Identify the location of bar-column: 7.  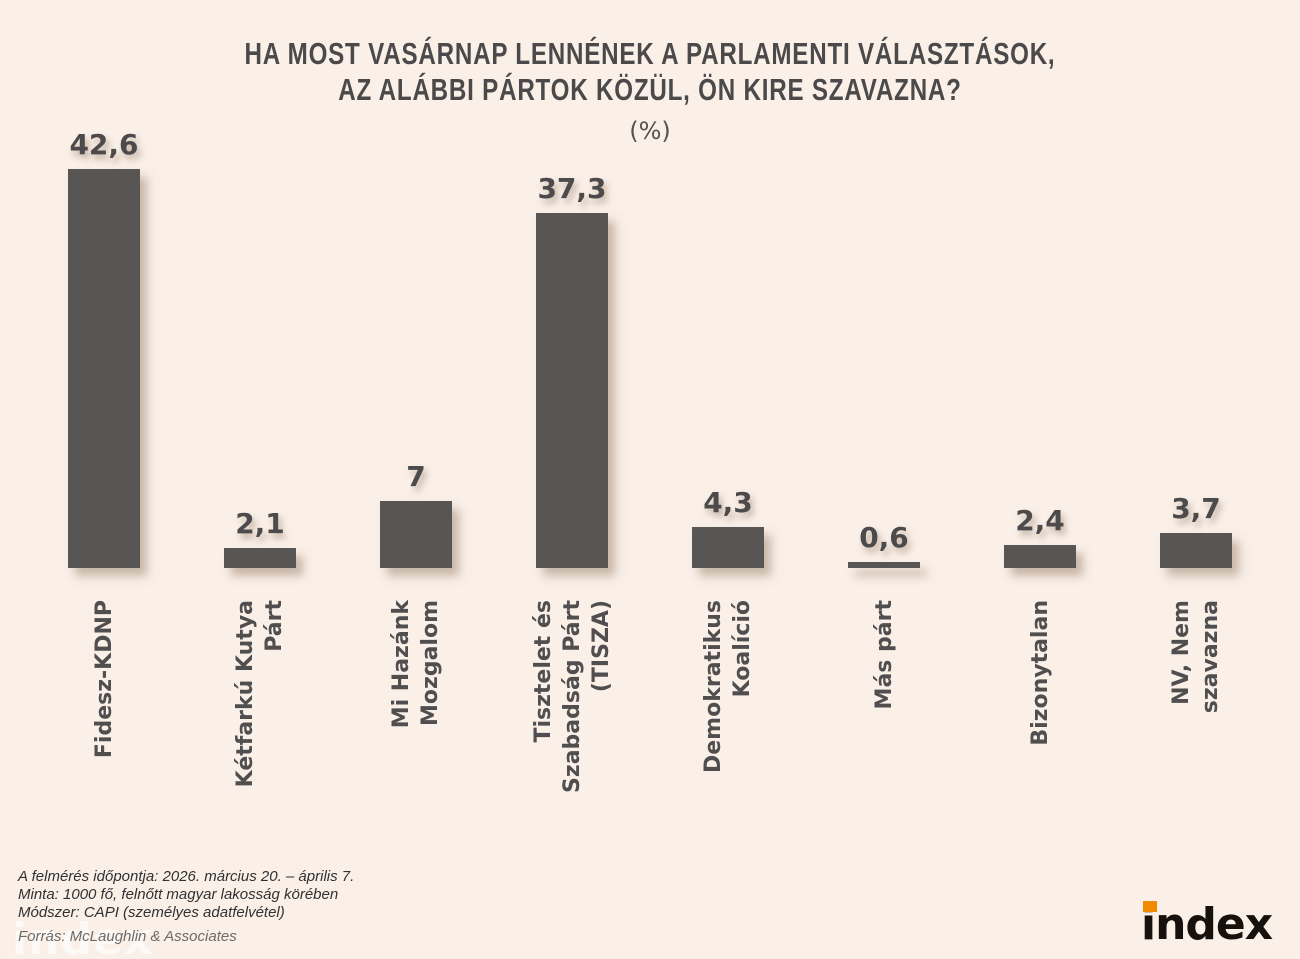
(416, 348).